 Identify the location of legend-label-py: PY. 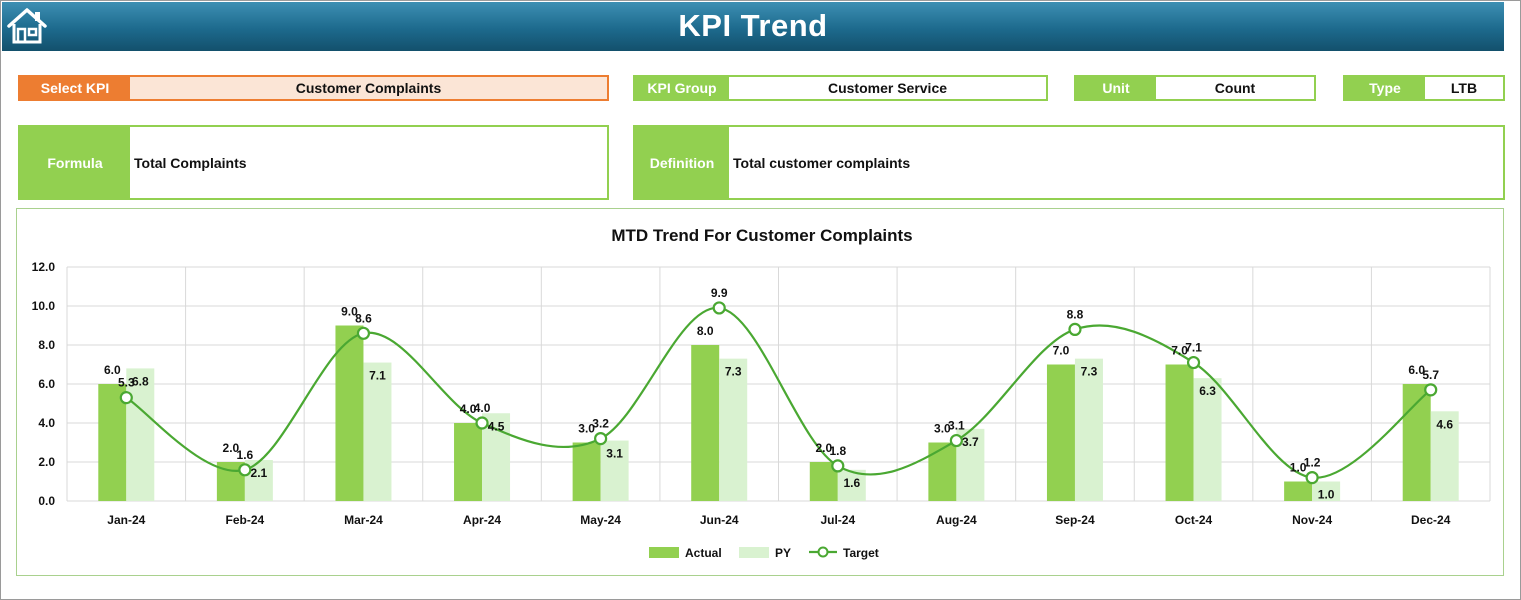
(783, 553).